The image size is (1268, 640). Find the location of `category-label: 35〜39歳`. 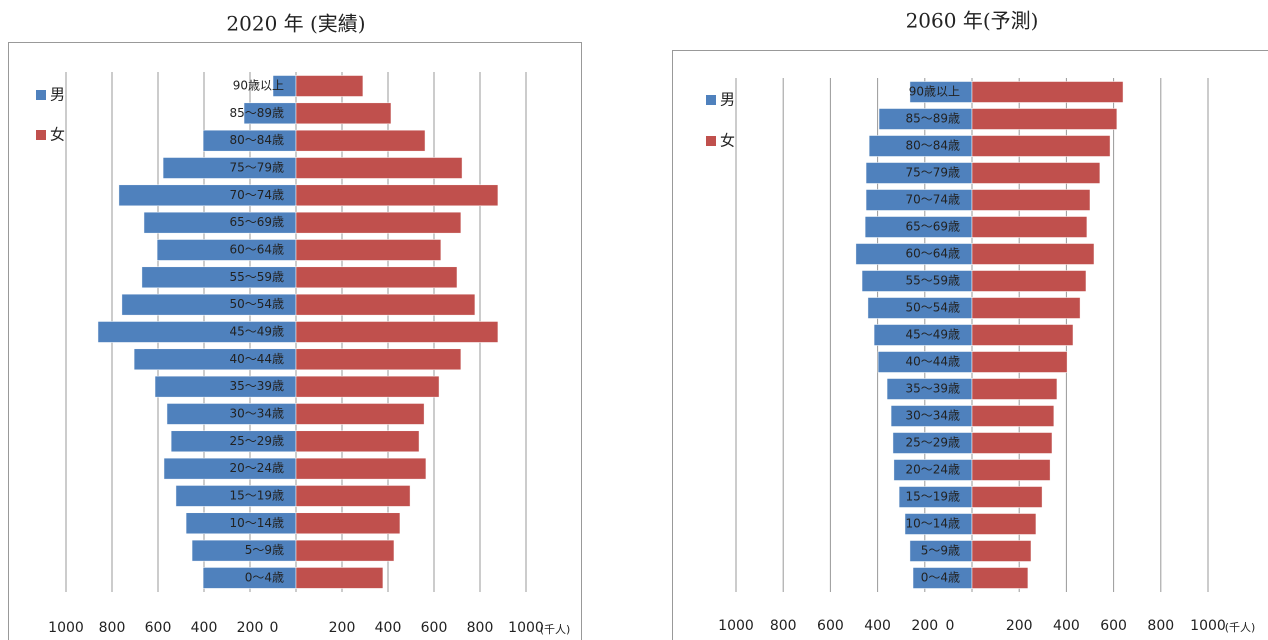

category-label: 35〜39歳 is located at coordinates (256, 386).